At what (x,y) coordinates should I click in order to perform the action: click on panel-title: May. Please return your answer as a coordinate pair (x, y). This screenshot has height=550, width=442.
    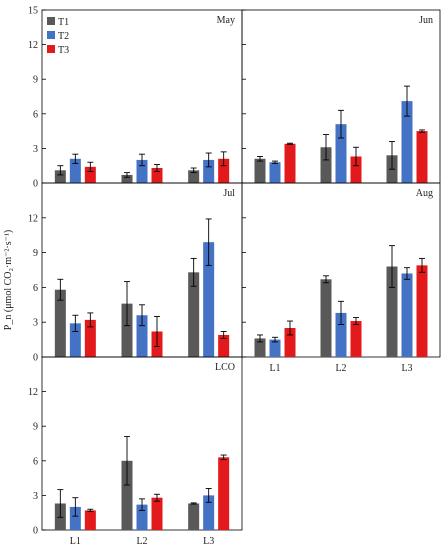
    Looking at the image, I should click on (226, 20).